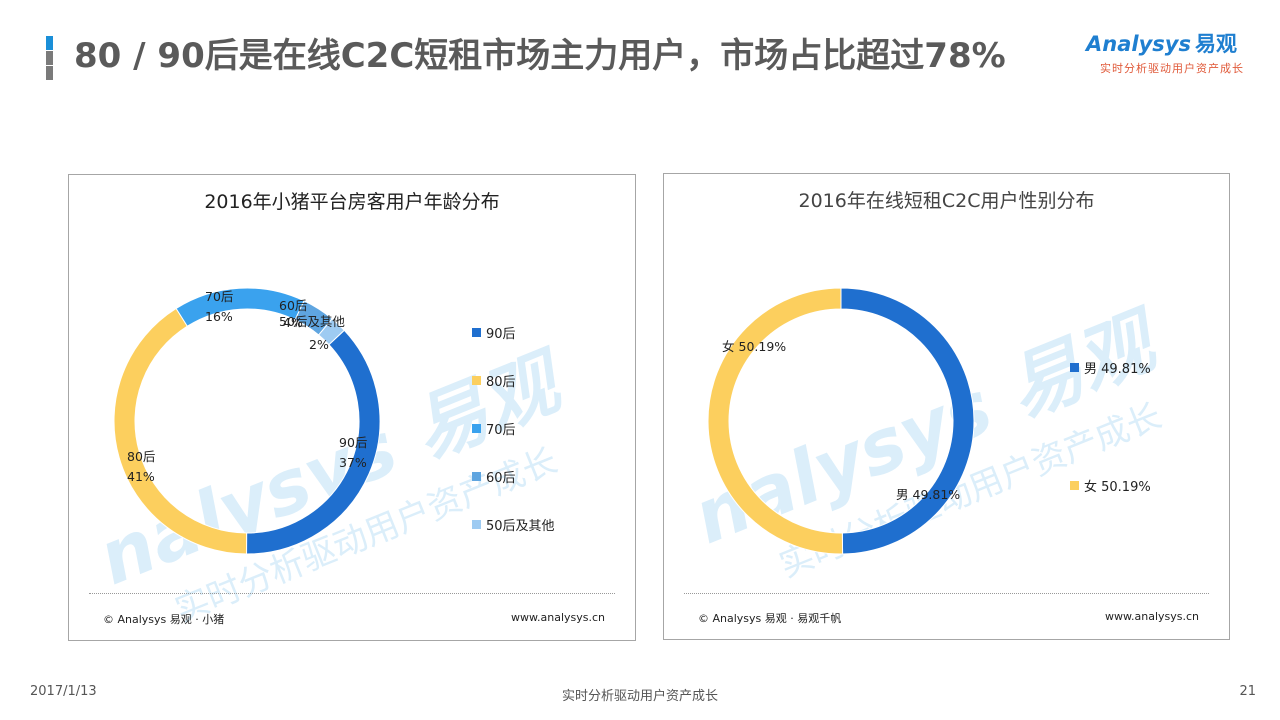 This screenshot has width=1280, height=720. What do you see at coordinates (501, 382) in the screenshot?
I see `legend-label: 80后` at bounding box center [501, 382].